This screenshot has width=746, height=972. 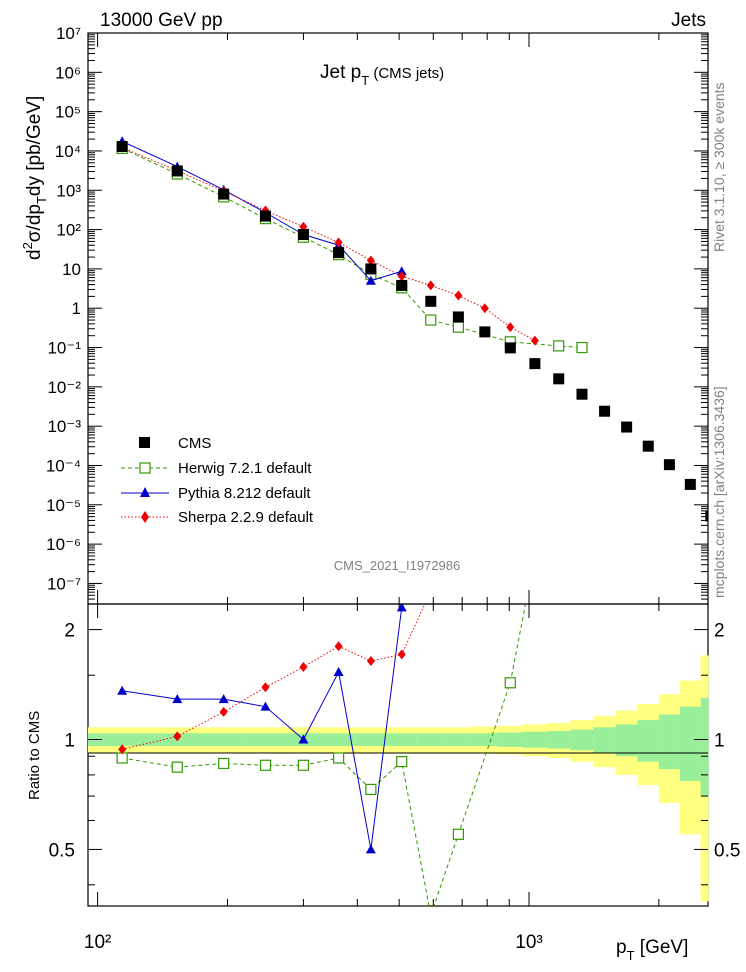 I want to click on ratio-tick-label-right: 1, so click(x=719, y=741).